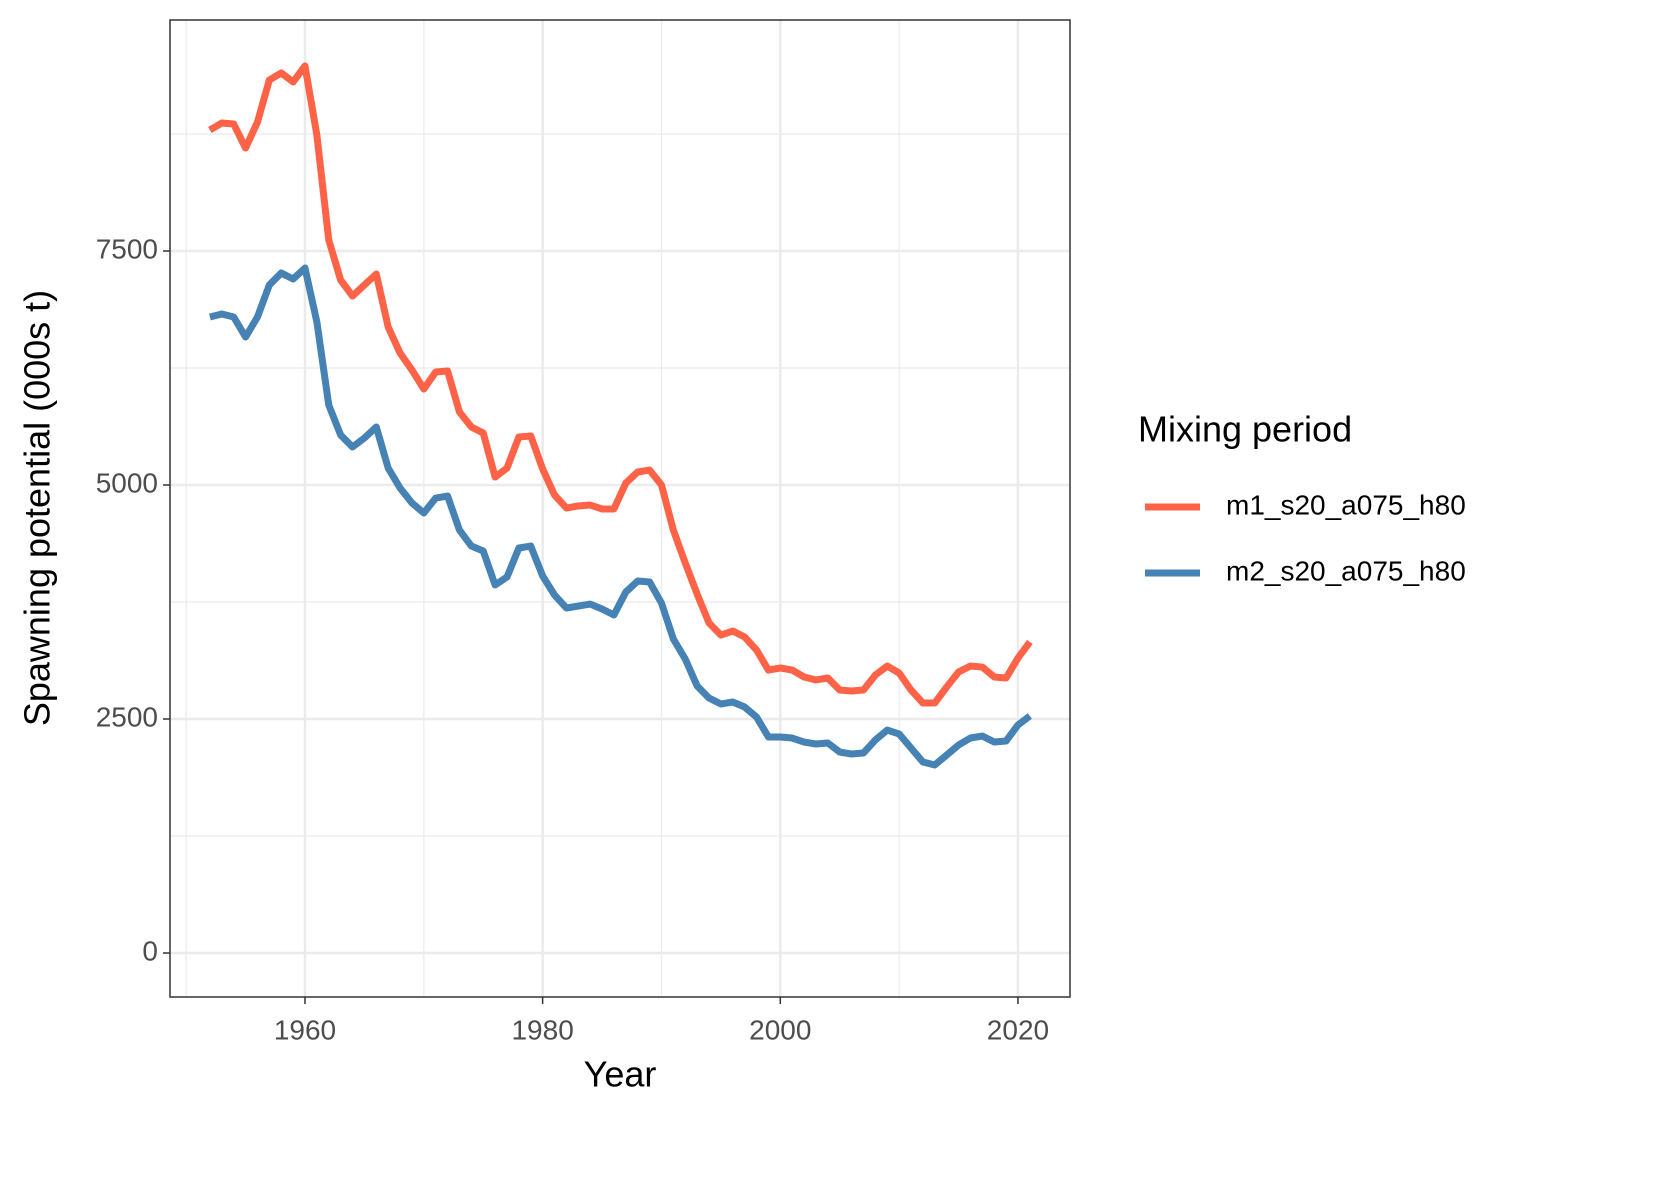  I want to click on legend-title: Mixing period, so click(1245, 429).